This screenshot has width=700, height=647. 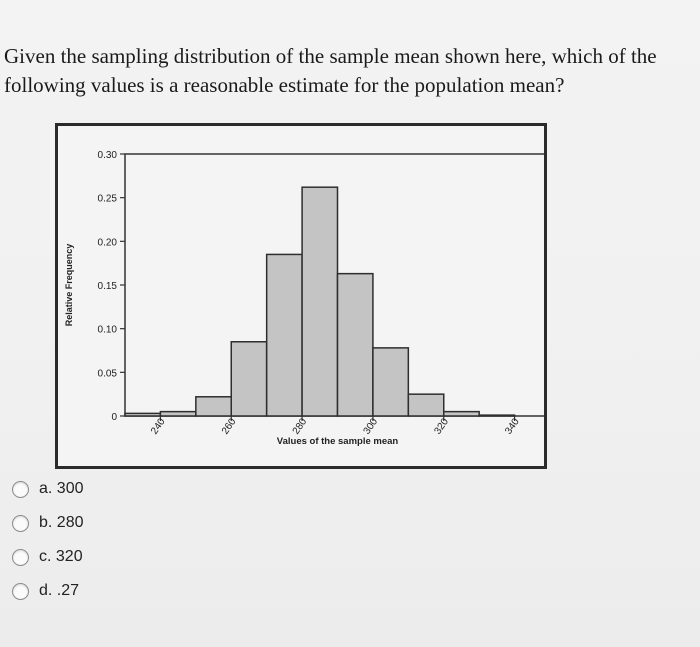 I want to click on x-tick-label-3: 300, so click(x=371, y=426).